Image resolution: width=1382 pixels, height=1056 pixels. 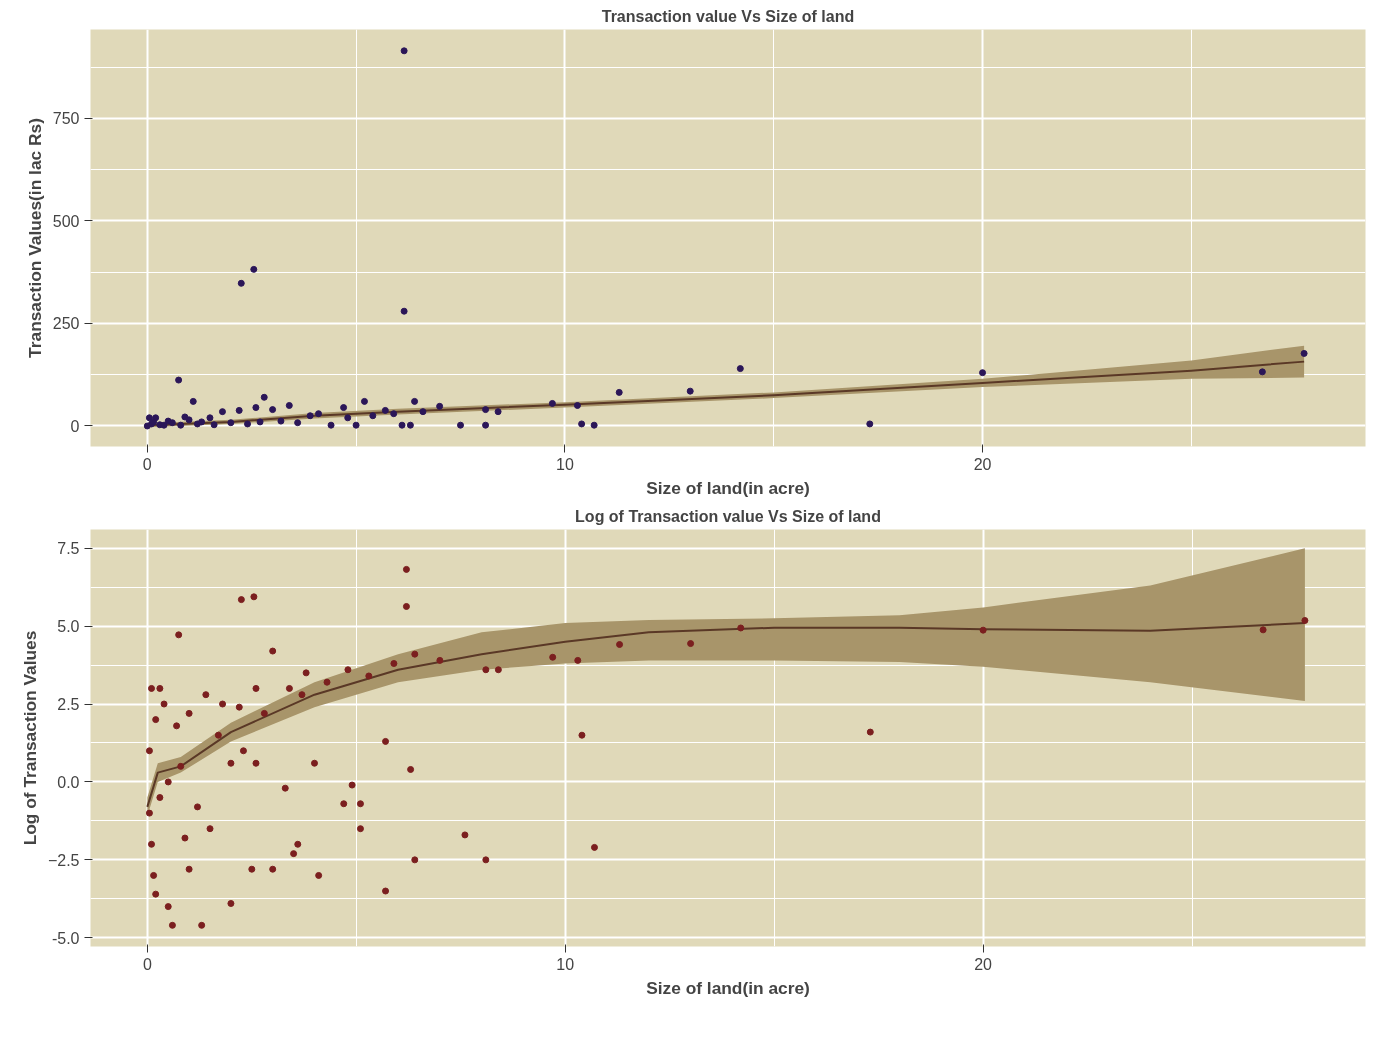 What do you see at coordinates (65, 938) in the screenshot?
I see `y-tick-label: -5.0` at bounding box center [65, 938].